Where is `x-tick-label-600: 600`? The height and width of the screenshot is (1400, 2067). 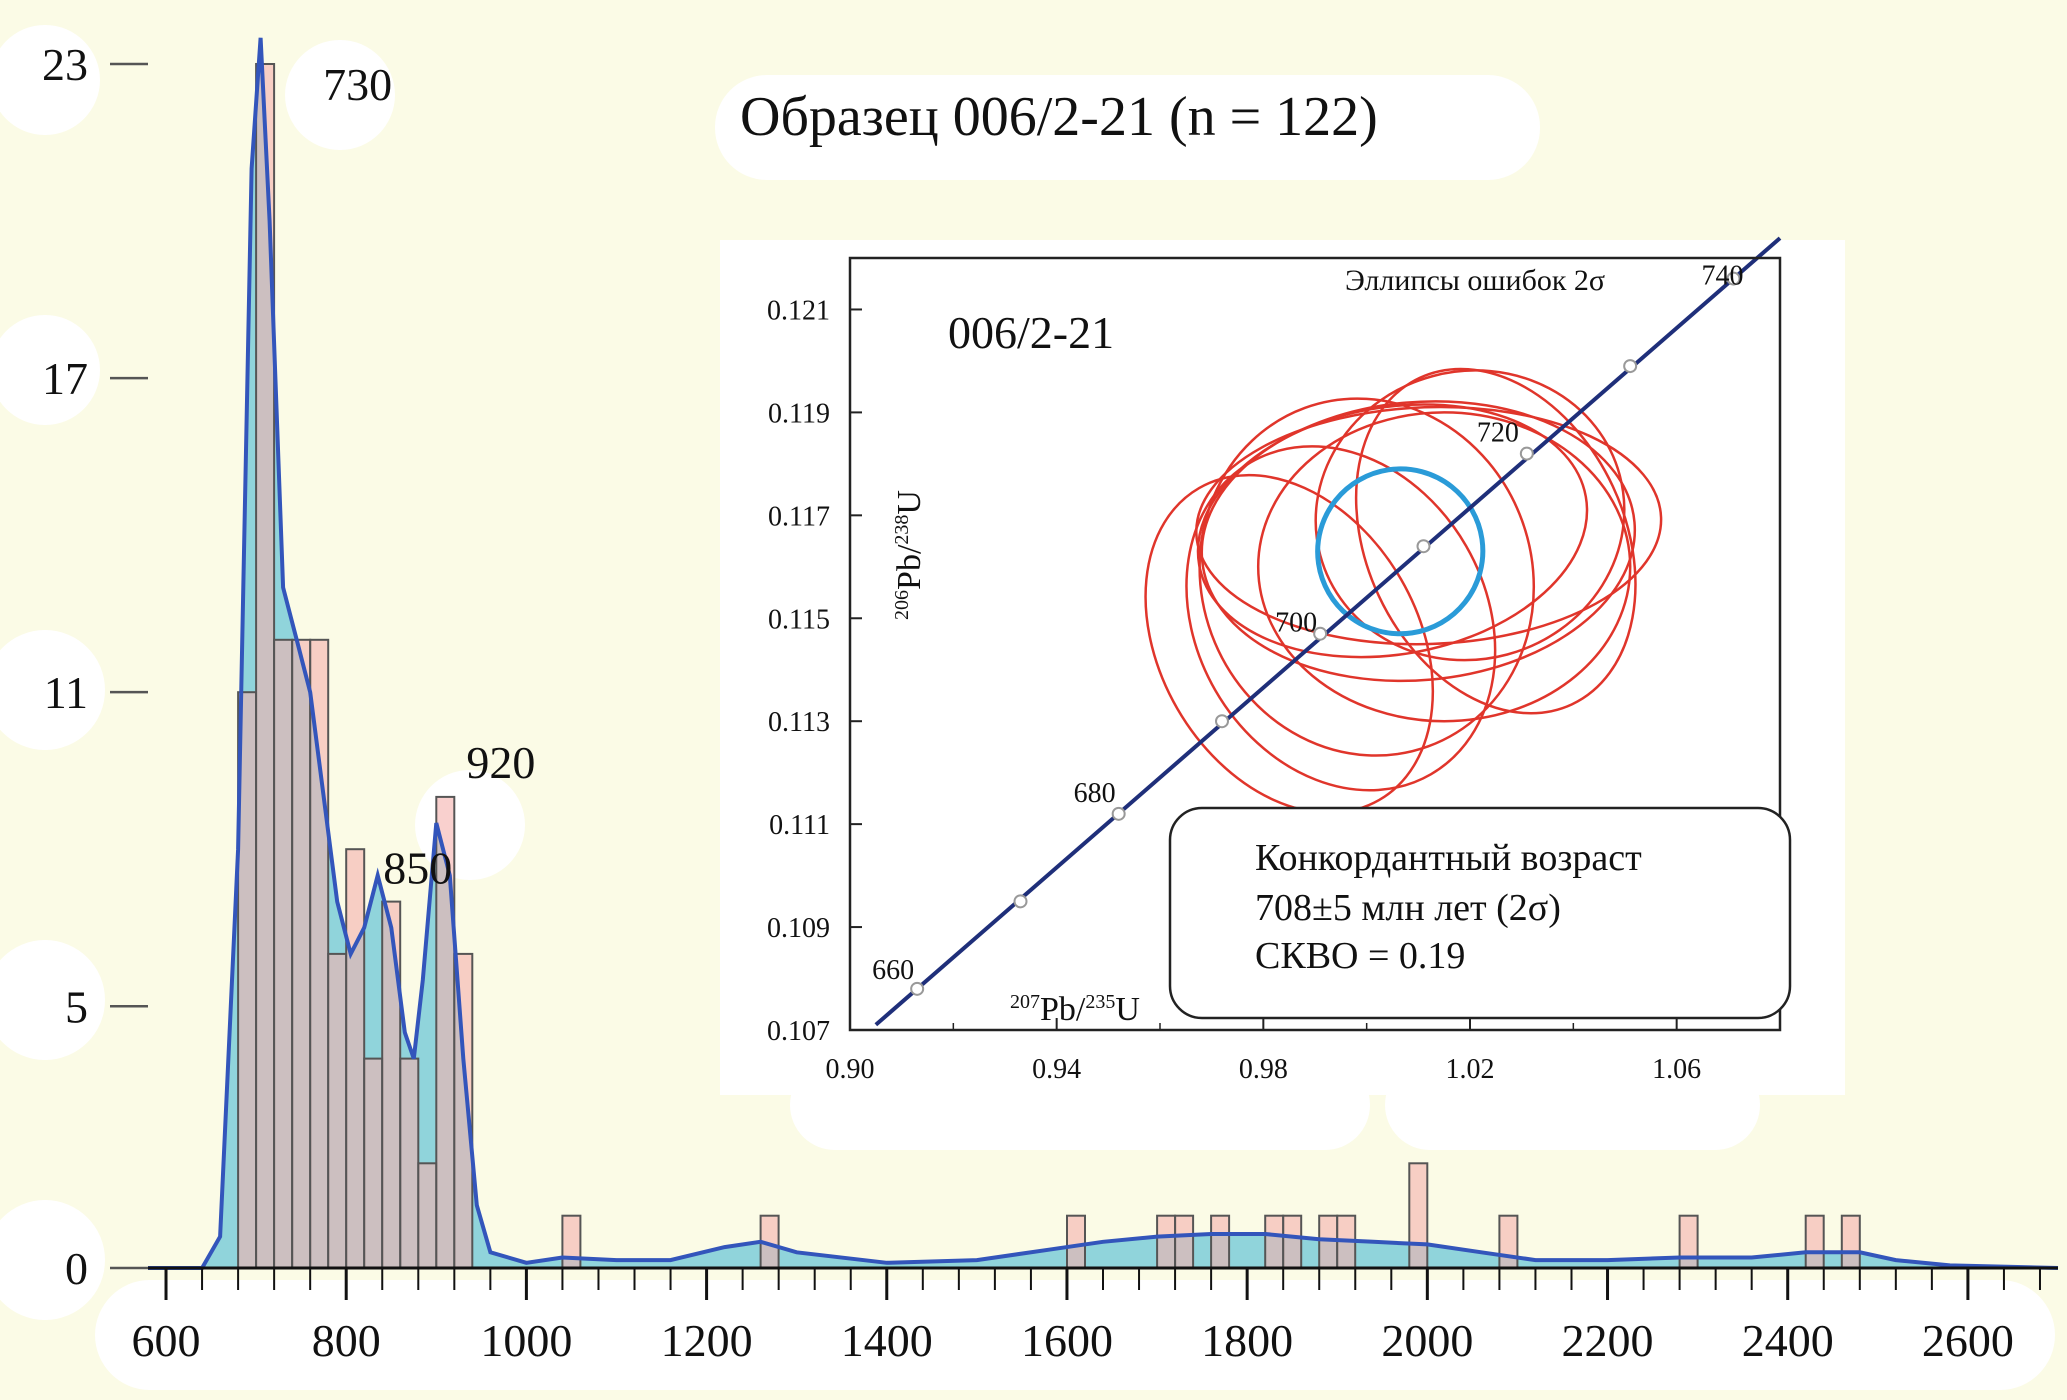 x-tick-label-600: 600 is located at coordinates (166, 1340).